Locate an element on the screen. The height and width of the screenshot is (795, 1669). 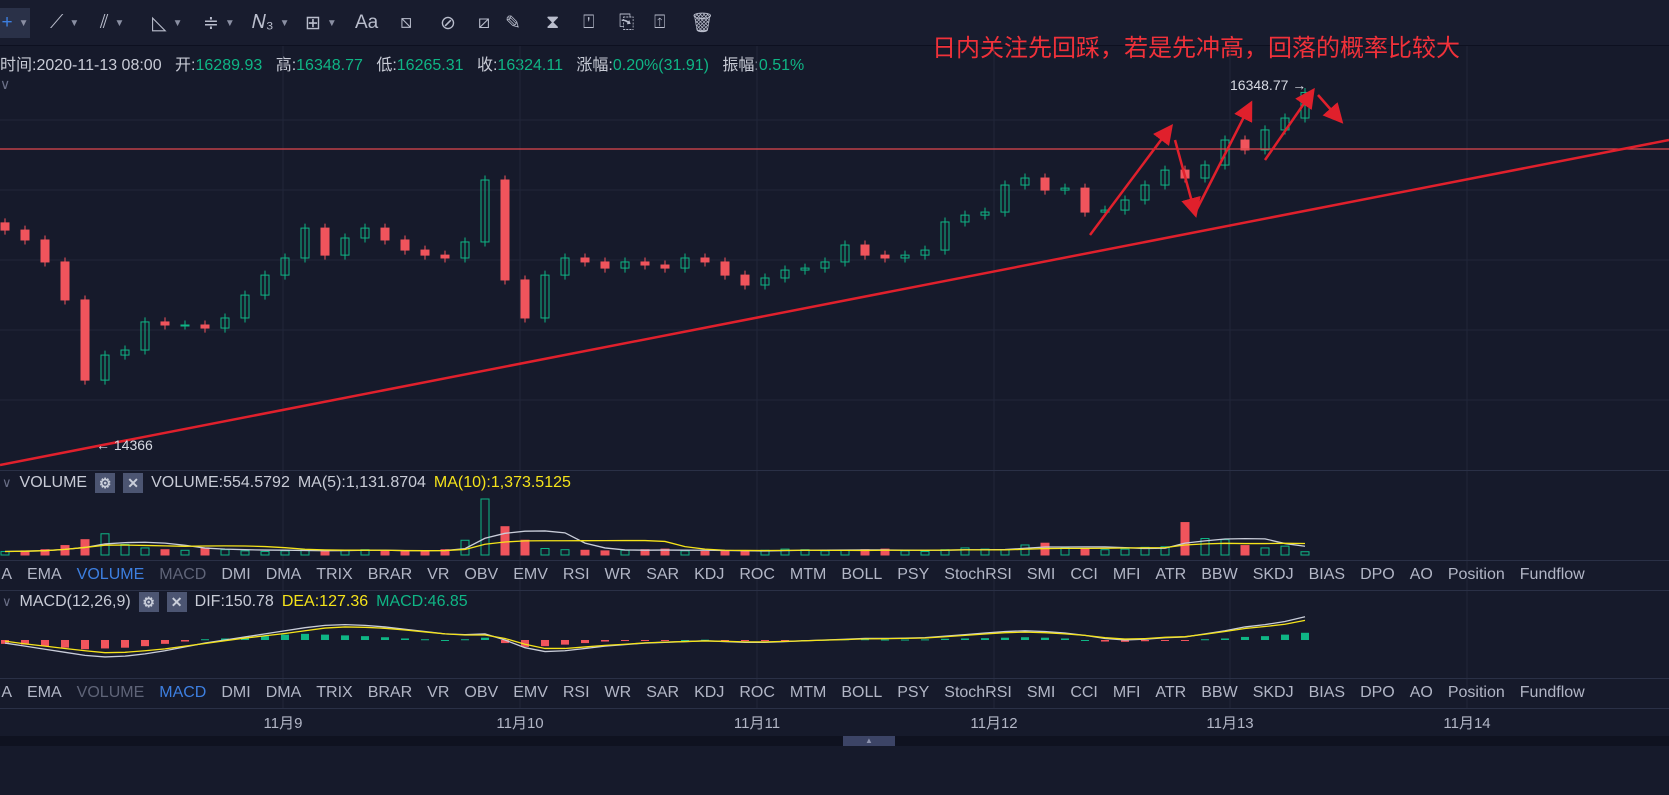
brush-tool: ✎ is located at coordinates (513, 23).